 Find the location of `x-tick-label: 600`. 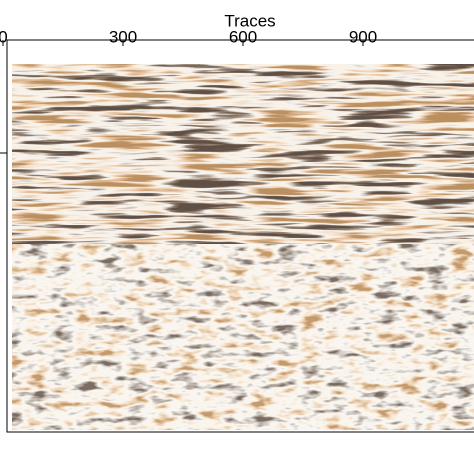

x-tick-label: 600 is located at coordinates (243, 36).